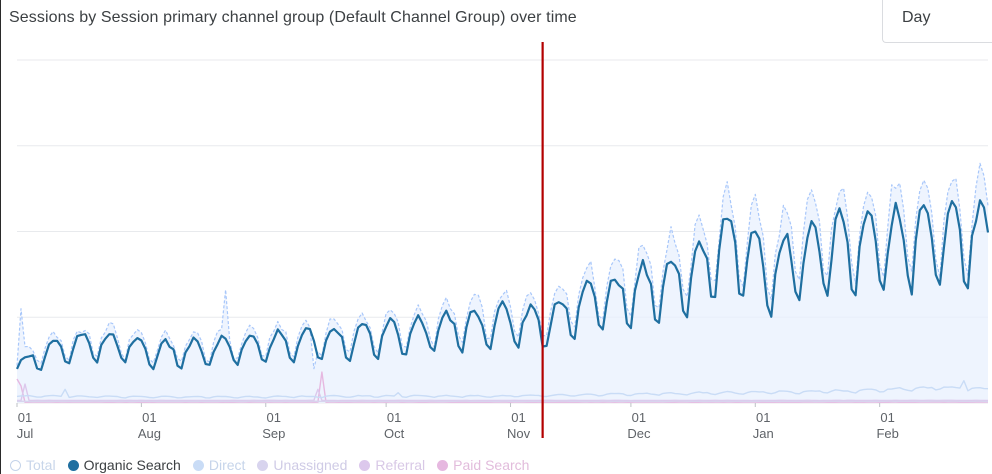 This screenshot has height=474, width=992. What do you see at coordinates (443, 465) in the screenshot?
I see `legend-dot-paid` at bounding box center [443, 465].